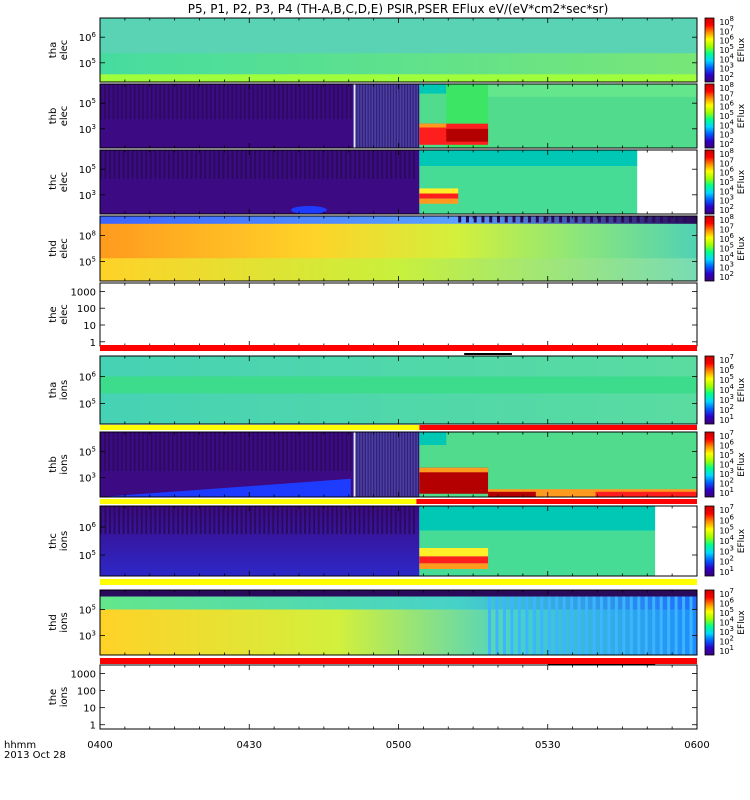 This screenshot has width=750, height=800. I want to click on y-tick-label: 1000, so click(83, 675).